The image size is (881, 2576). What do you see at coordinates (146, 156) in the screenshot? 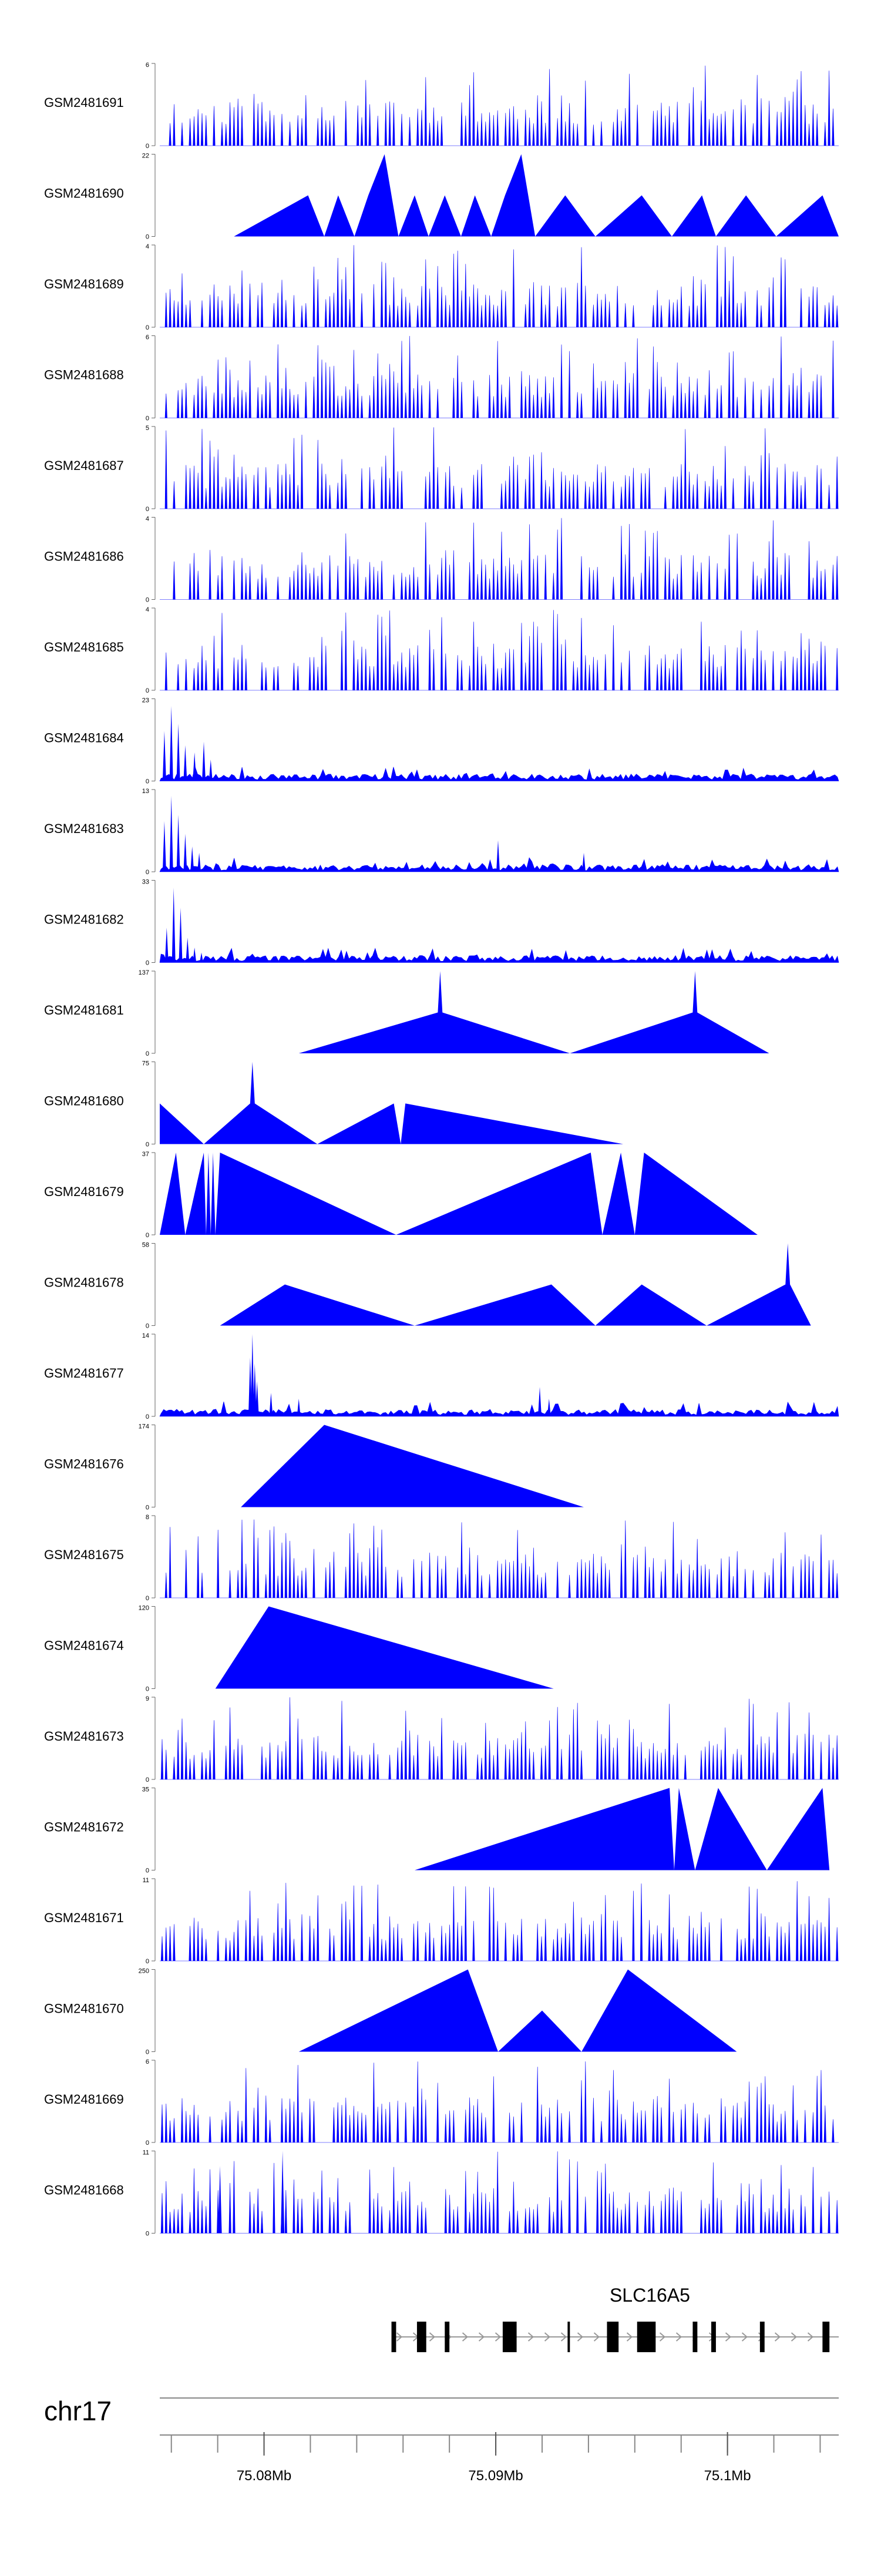
I see `y-max-label: 22` at bounding box center [146, 156].